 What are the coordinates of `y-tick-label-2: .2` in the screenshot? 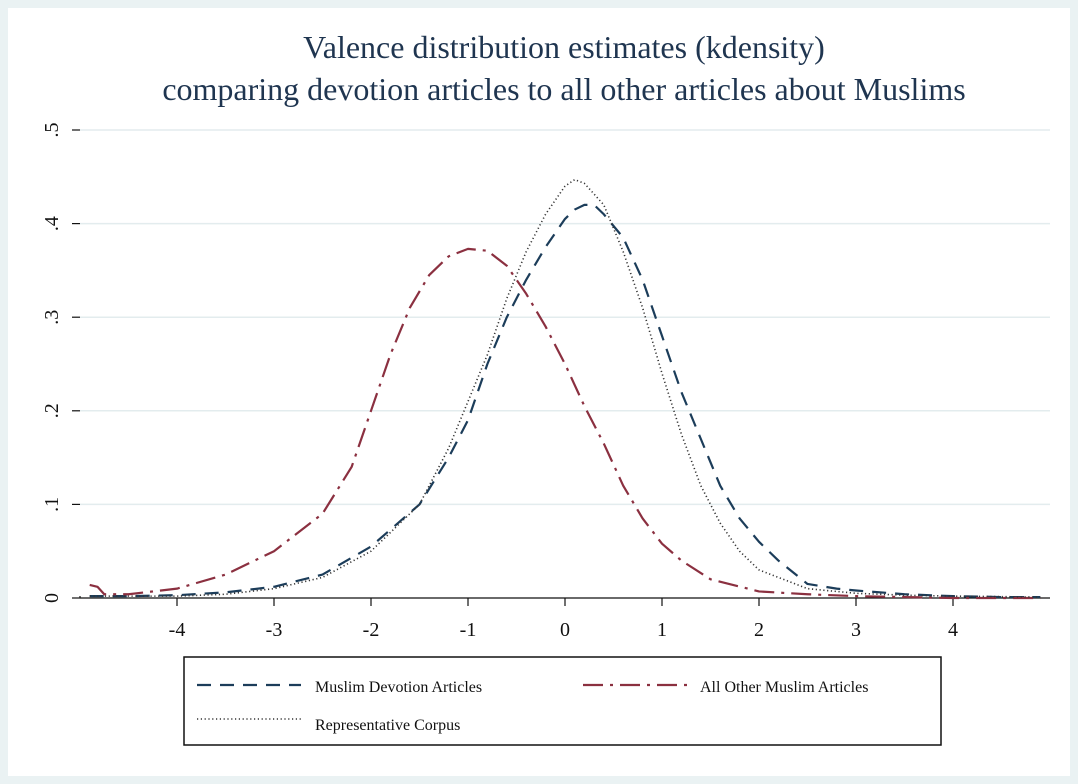 It's located at (52, 410).